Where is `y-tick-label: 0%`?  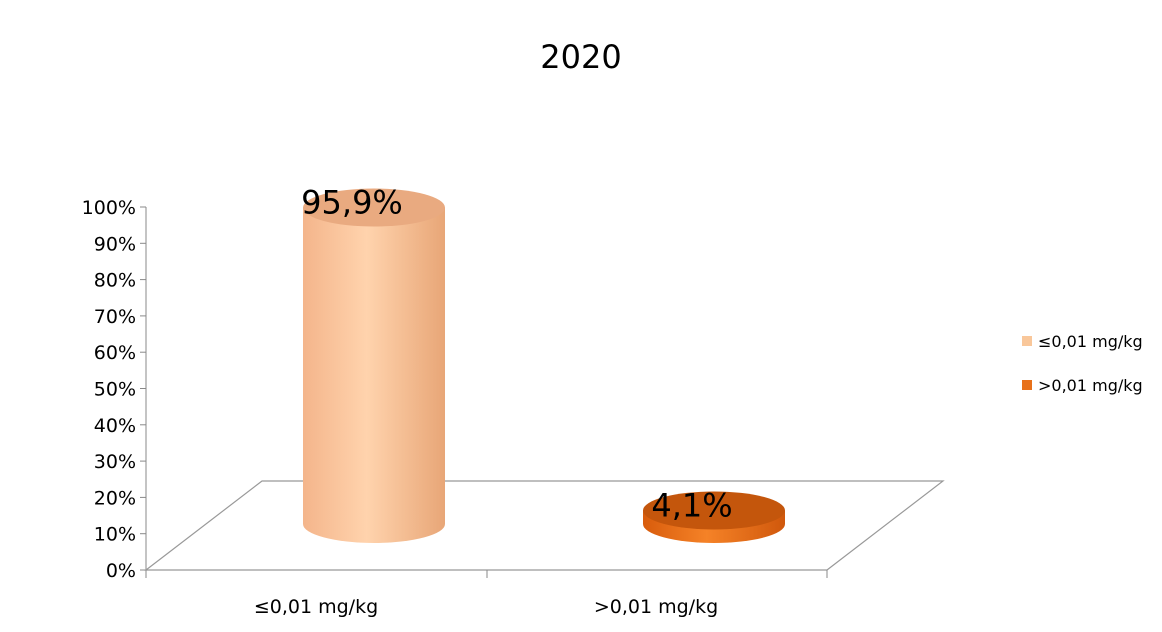 y-tick-label: 0% is located at coordinates (121, 571).